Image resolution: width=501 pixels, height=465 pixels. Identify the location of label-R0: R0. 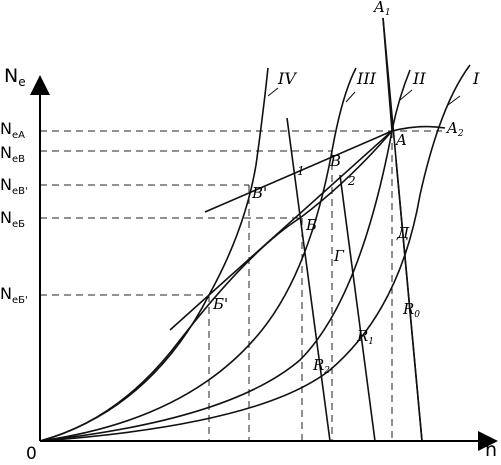
(411, 310).